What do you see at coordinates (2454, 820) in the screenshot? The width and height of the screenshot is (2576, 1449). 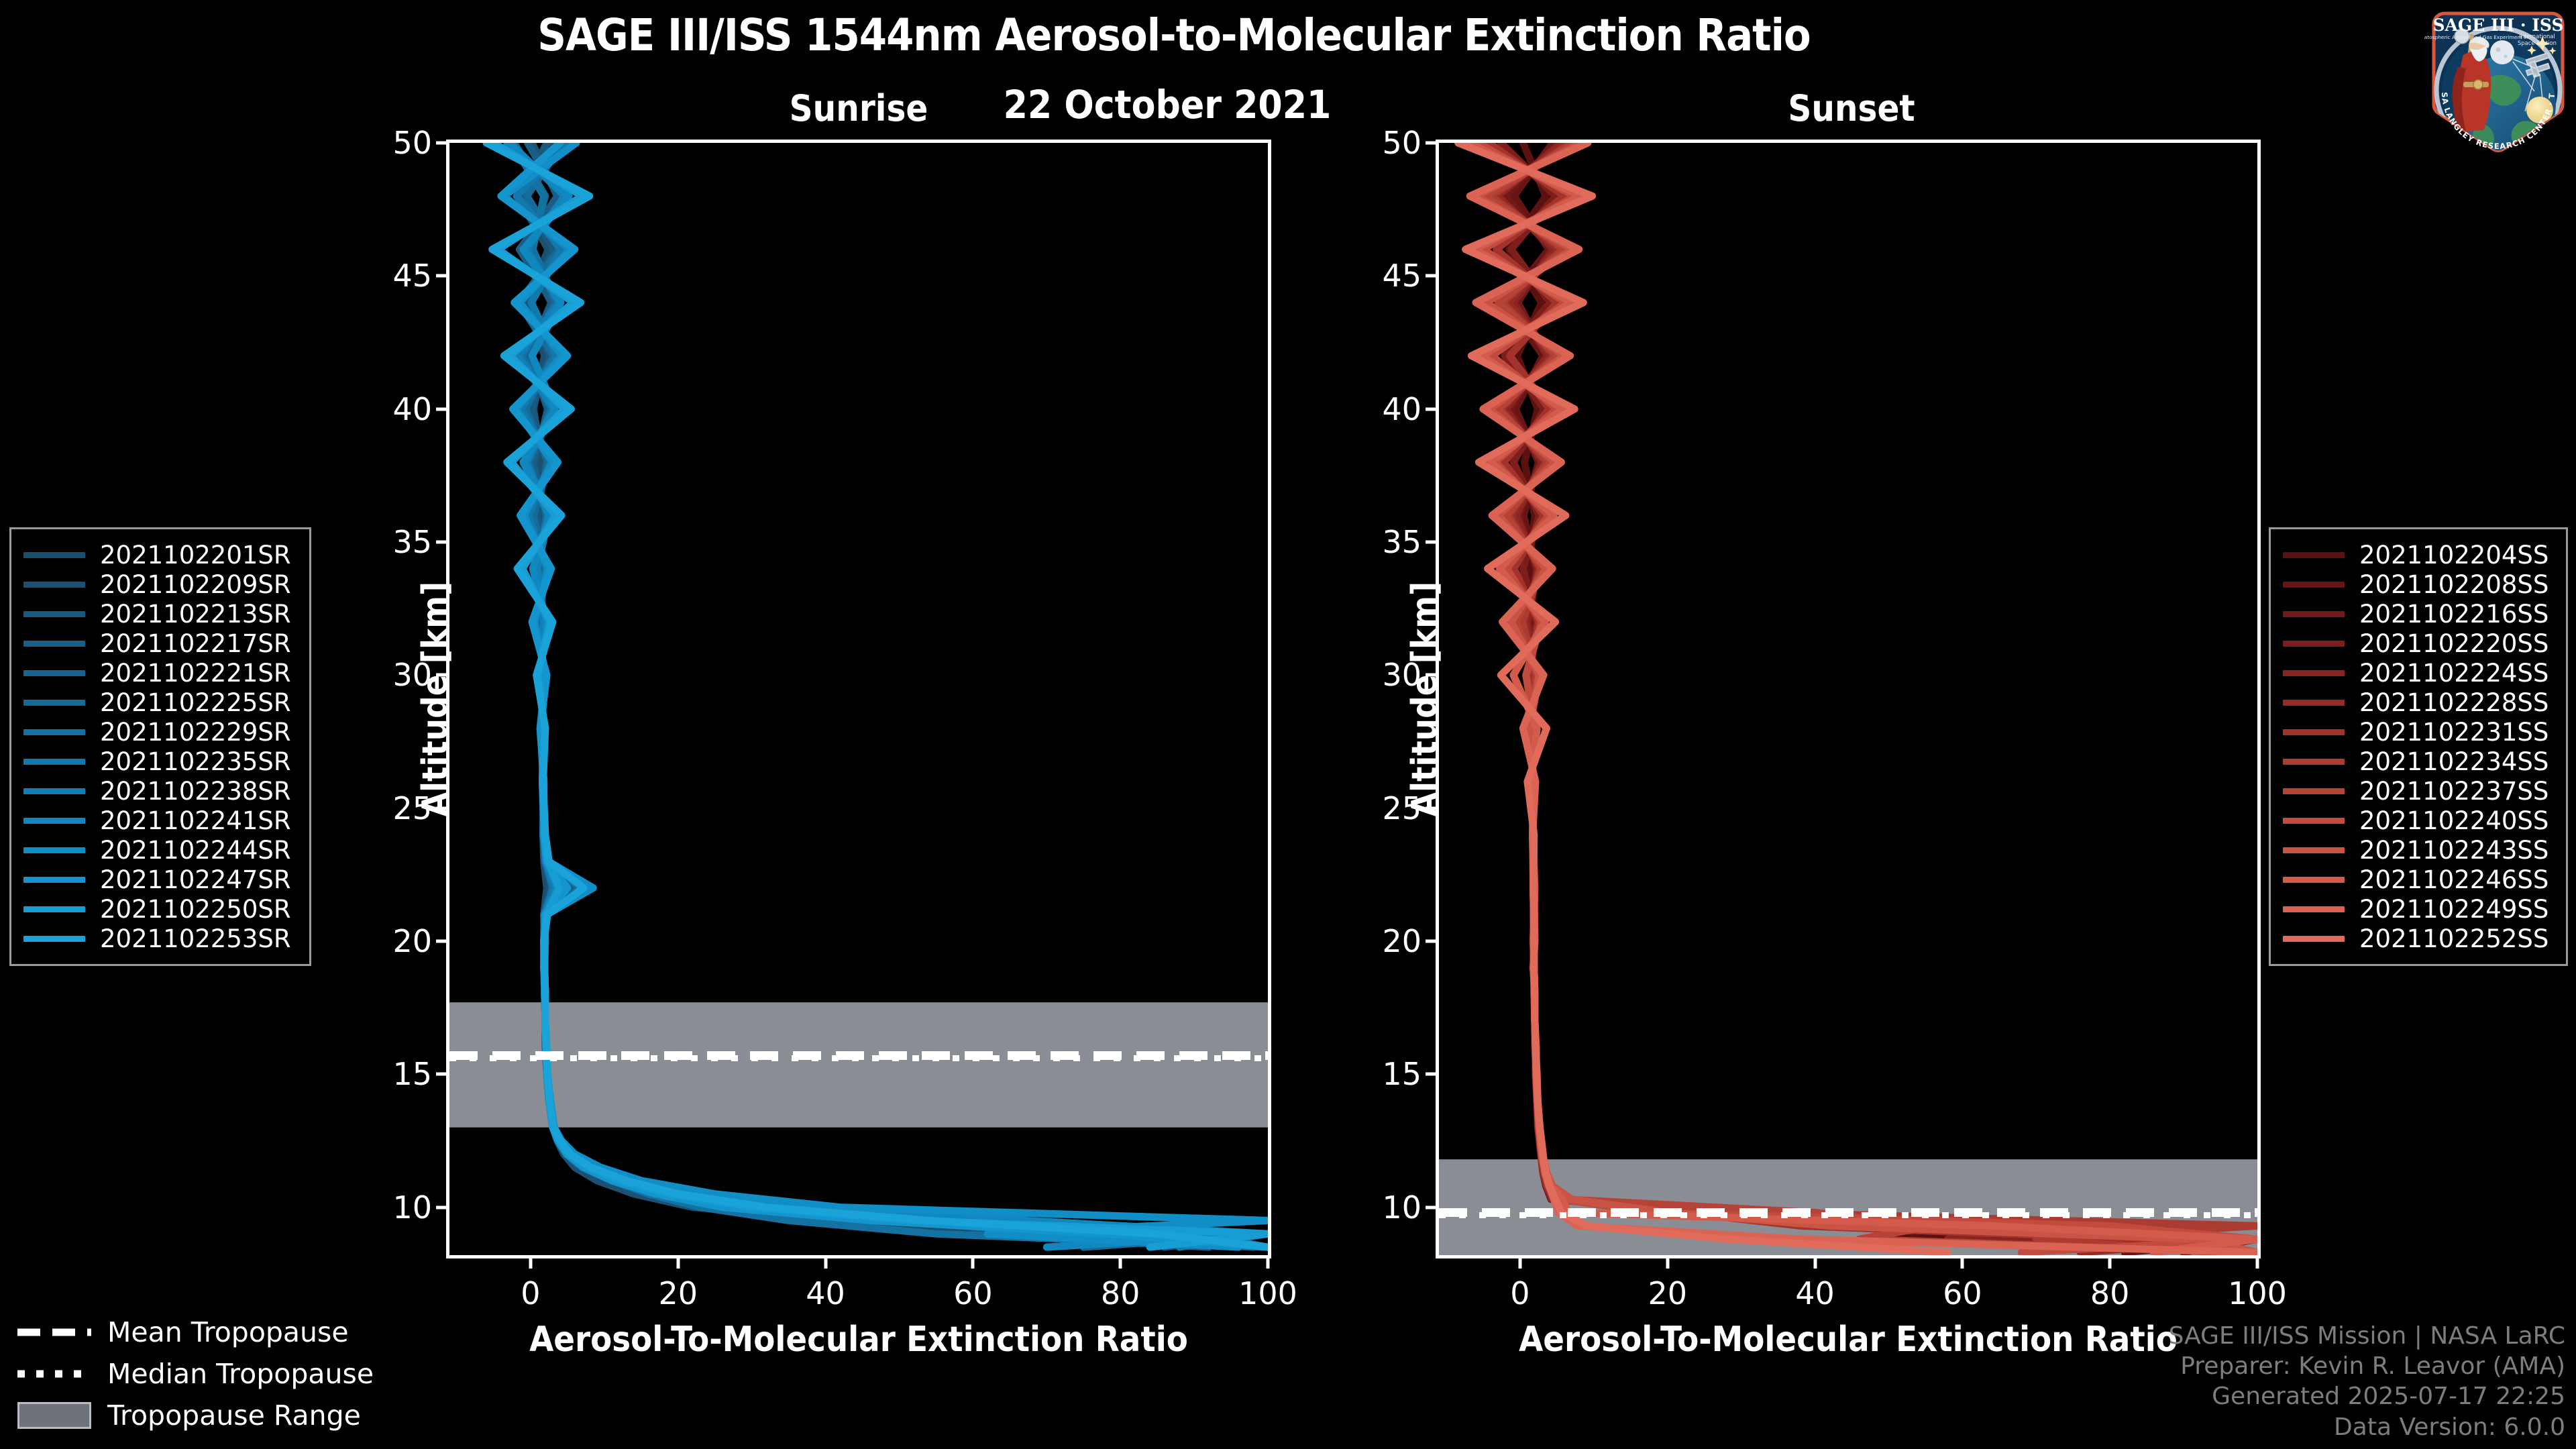 I see `sunset-legend-label: 2021102240SS` at bounding box center [2454, 820].